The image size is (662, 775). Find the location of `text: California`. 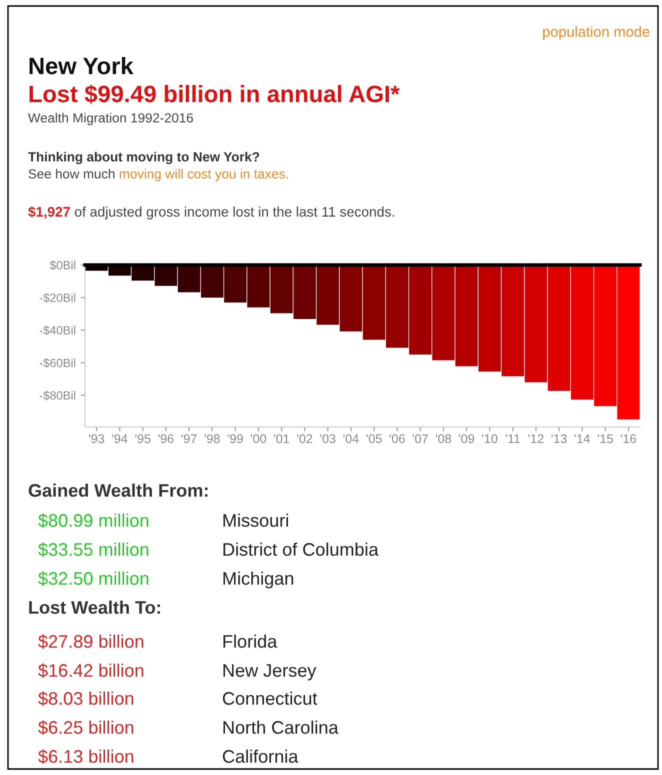

text: California is located at coordinates (260, 756).